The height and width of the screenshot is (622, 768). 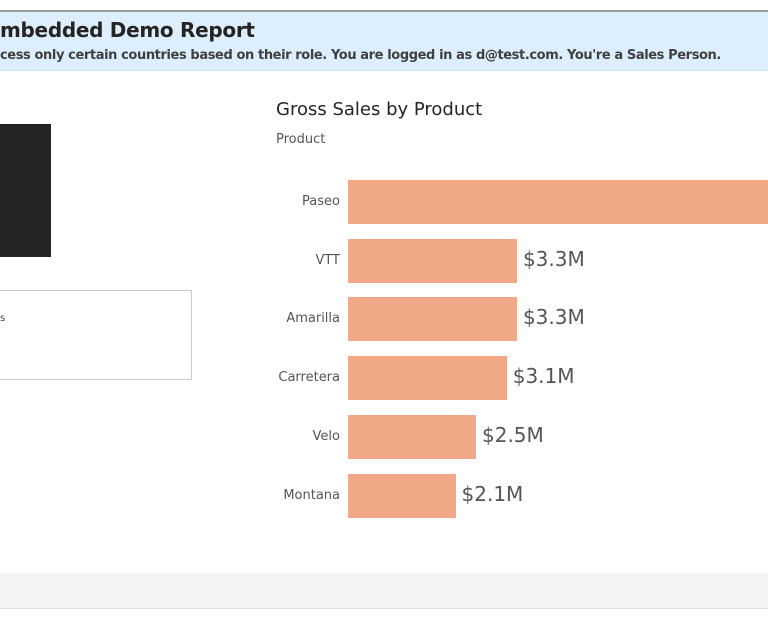 I want to click on slicer-text: s, so click(x=3, y=318).